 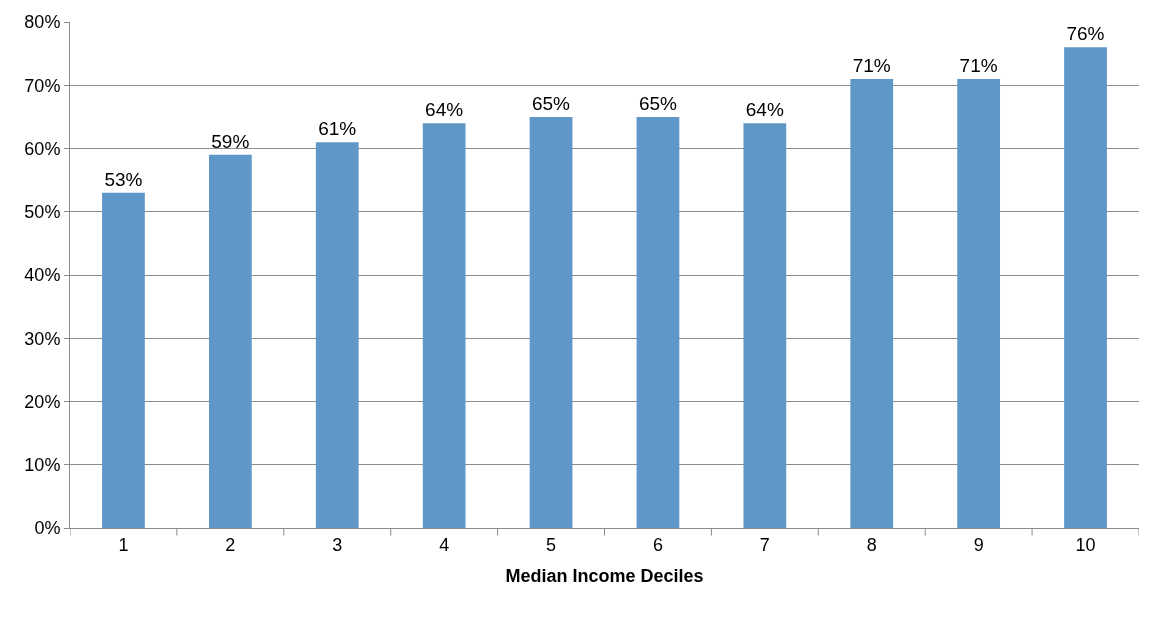 What do you see at coordinates (337, 129) in the screenshot?
I see `data-label: 61%` at bounding box center [337, 129].